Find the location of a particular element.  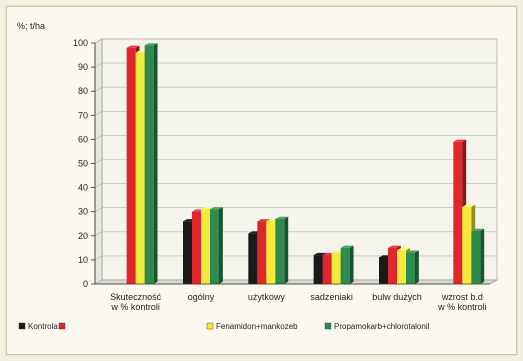

legend-item: Kontrola is located at coordinates (38, 326).